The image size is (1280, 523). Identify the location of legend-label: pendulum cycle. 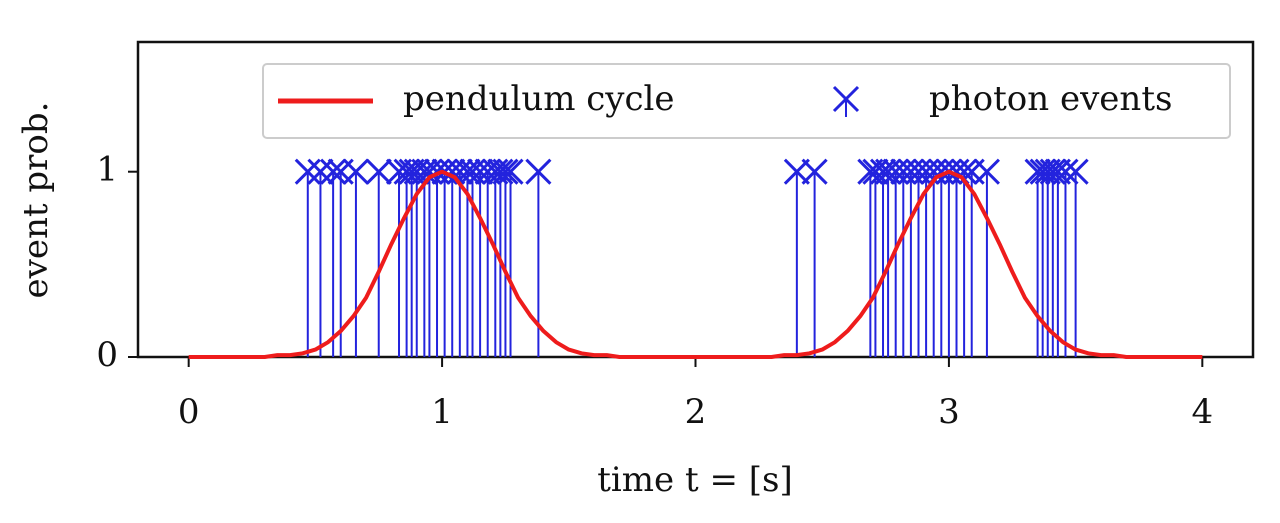
(539, 99).